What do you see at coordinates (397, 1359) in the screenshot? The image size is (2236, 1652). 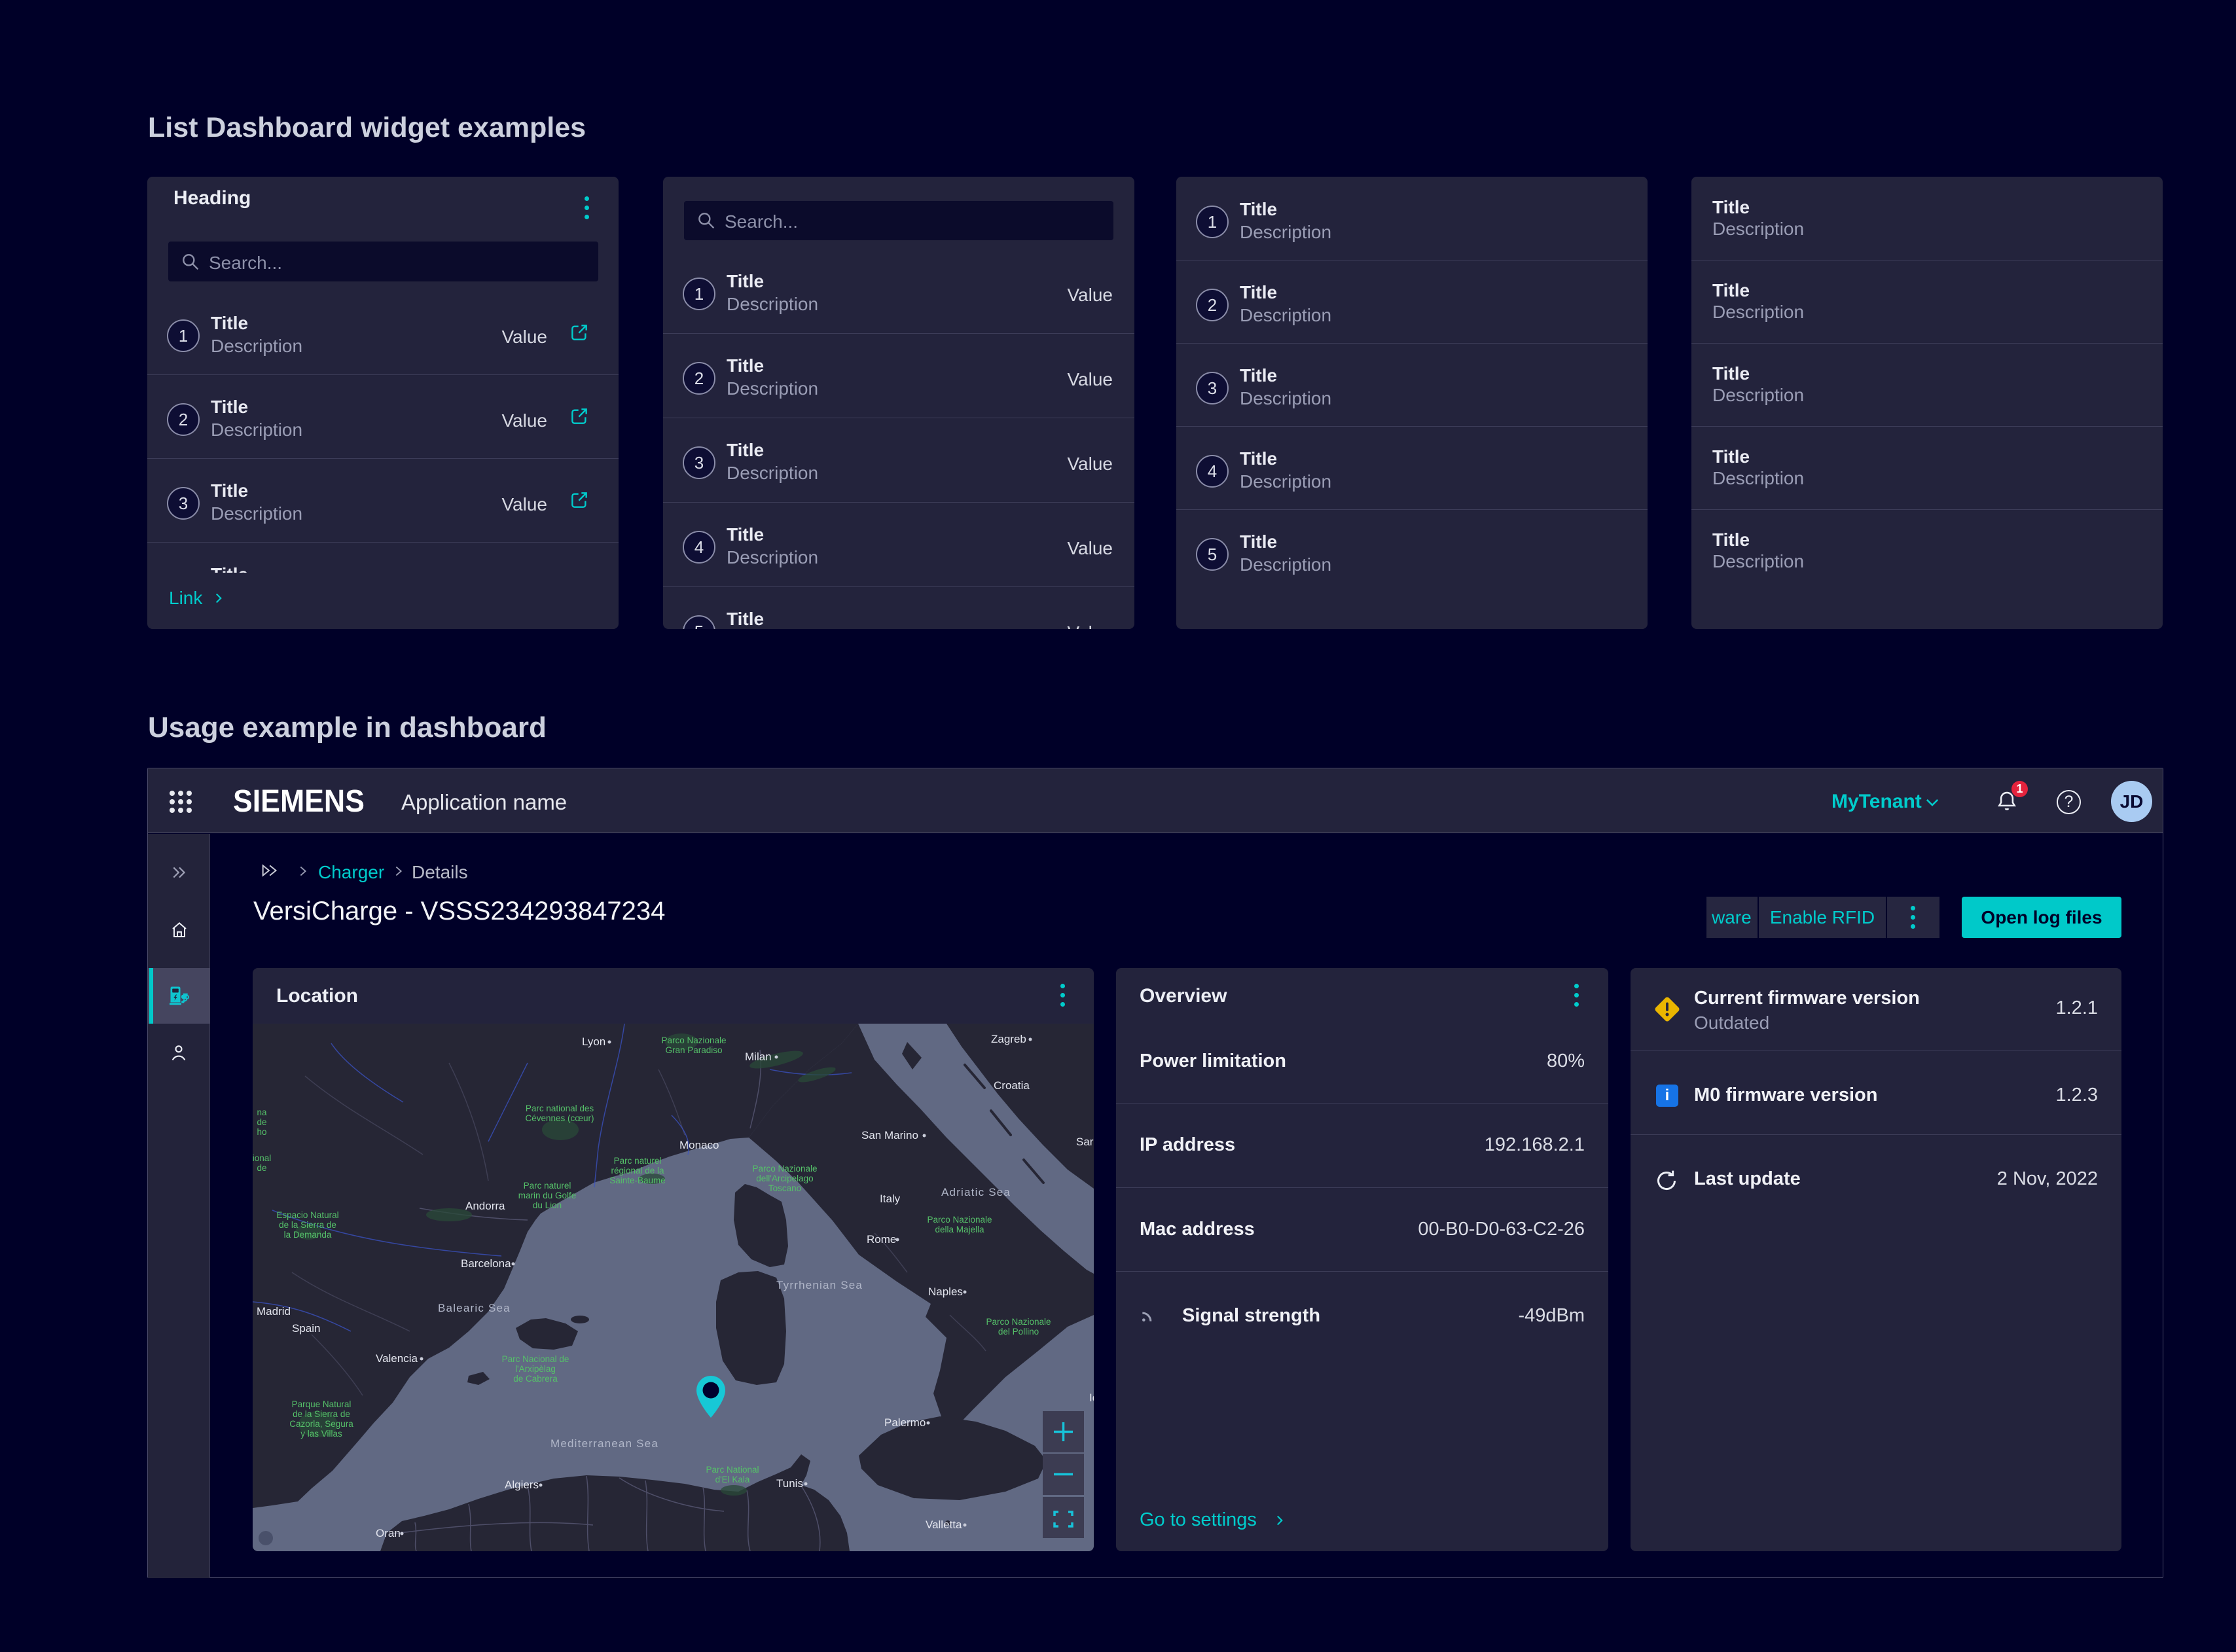 I see `svg-text: Valencia` at bounding box center [397, 1359].